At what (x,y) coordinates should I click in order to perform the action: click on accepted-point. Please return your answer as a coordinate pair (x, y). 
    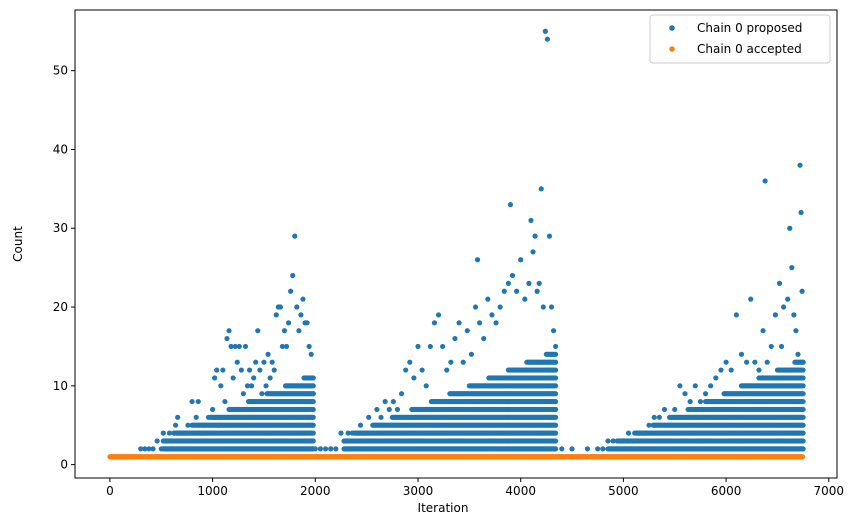
    Looking at the image, I should click on (802, 457).